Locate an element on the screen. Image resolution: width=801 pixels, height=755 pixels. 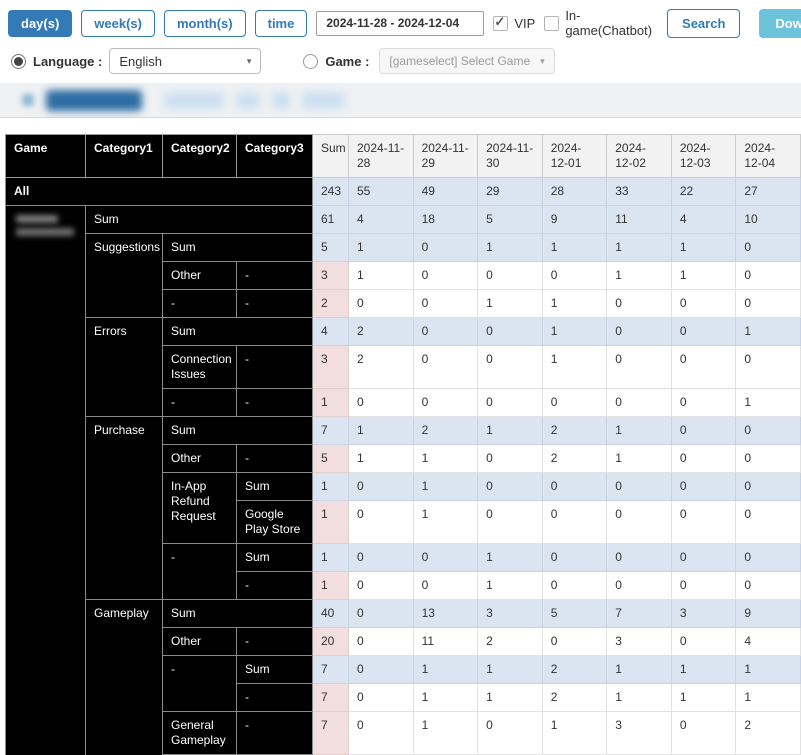
ingame-checkbox is located at coordinates (552, 23).